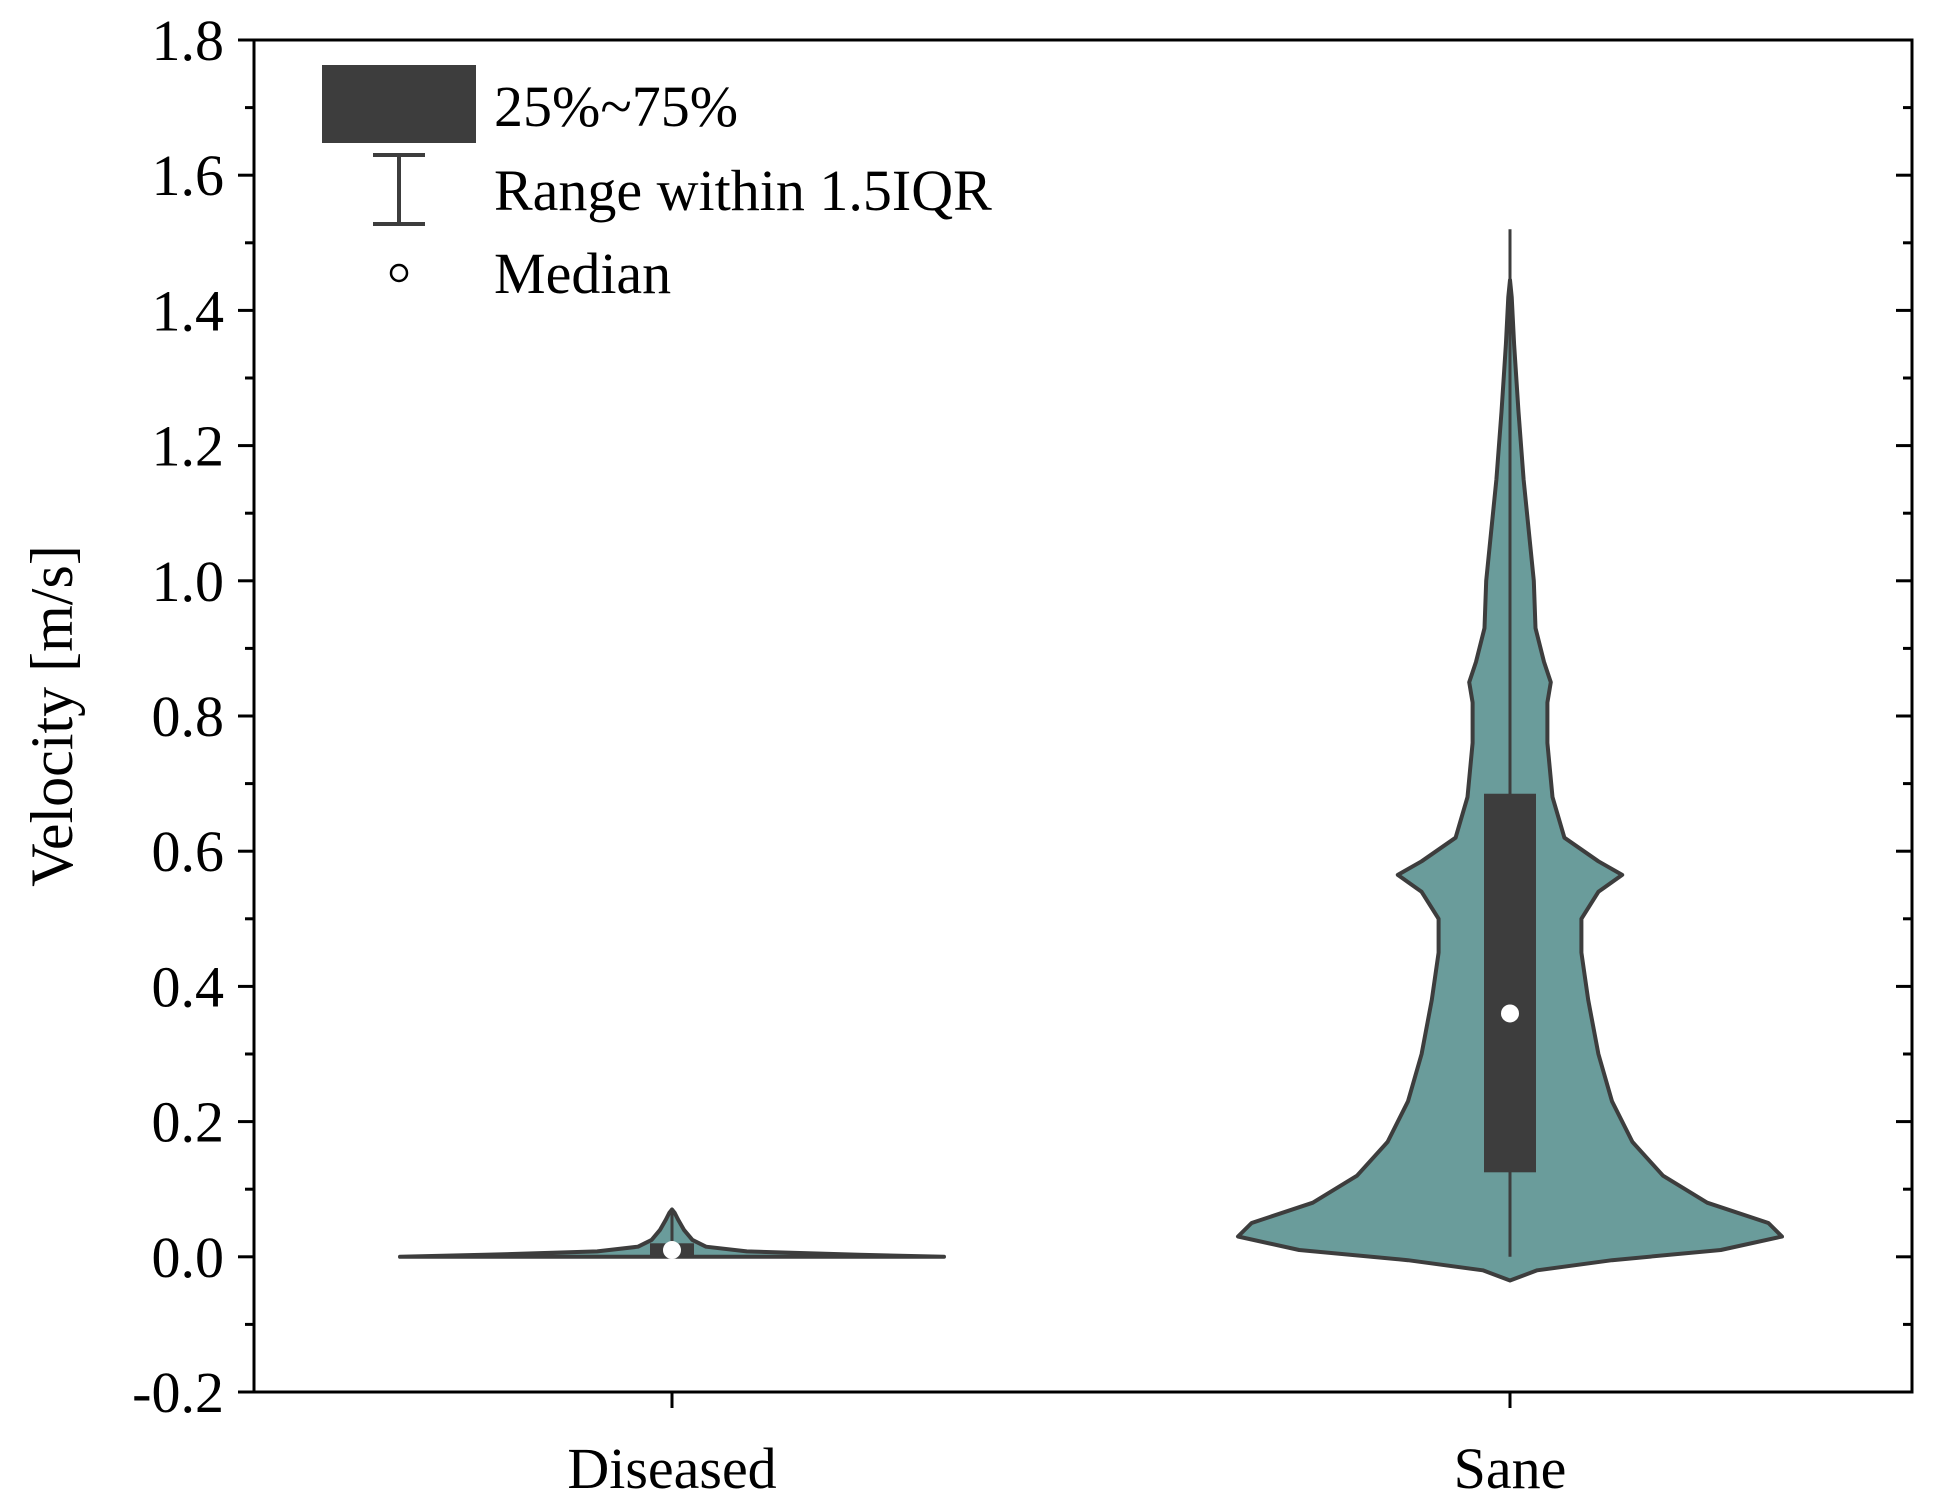 The height and width of the screenshot is (1495, 1942). I want to click on y-tick-label: 1.4, so click(188, 310).